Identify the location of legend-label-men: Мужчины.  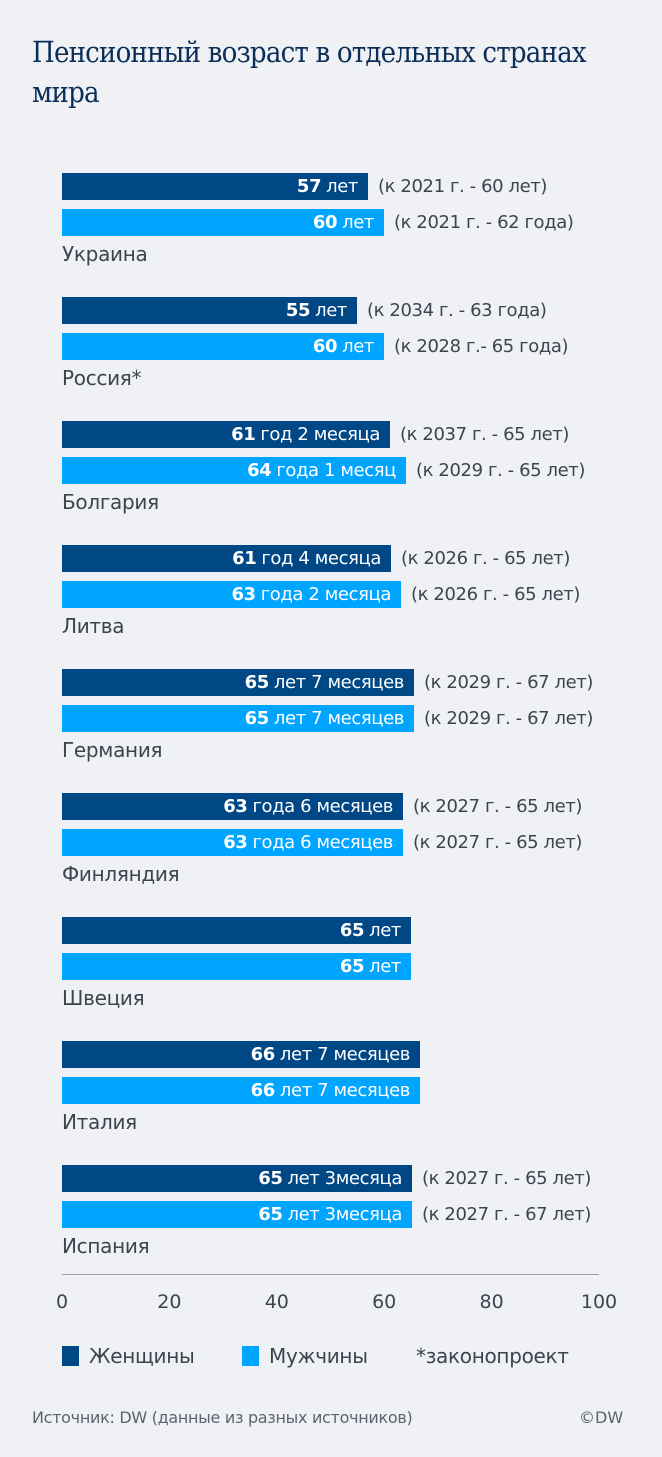
(318, 1356).